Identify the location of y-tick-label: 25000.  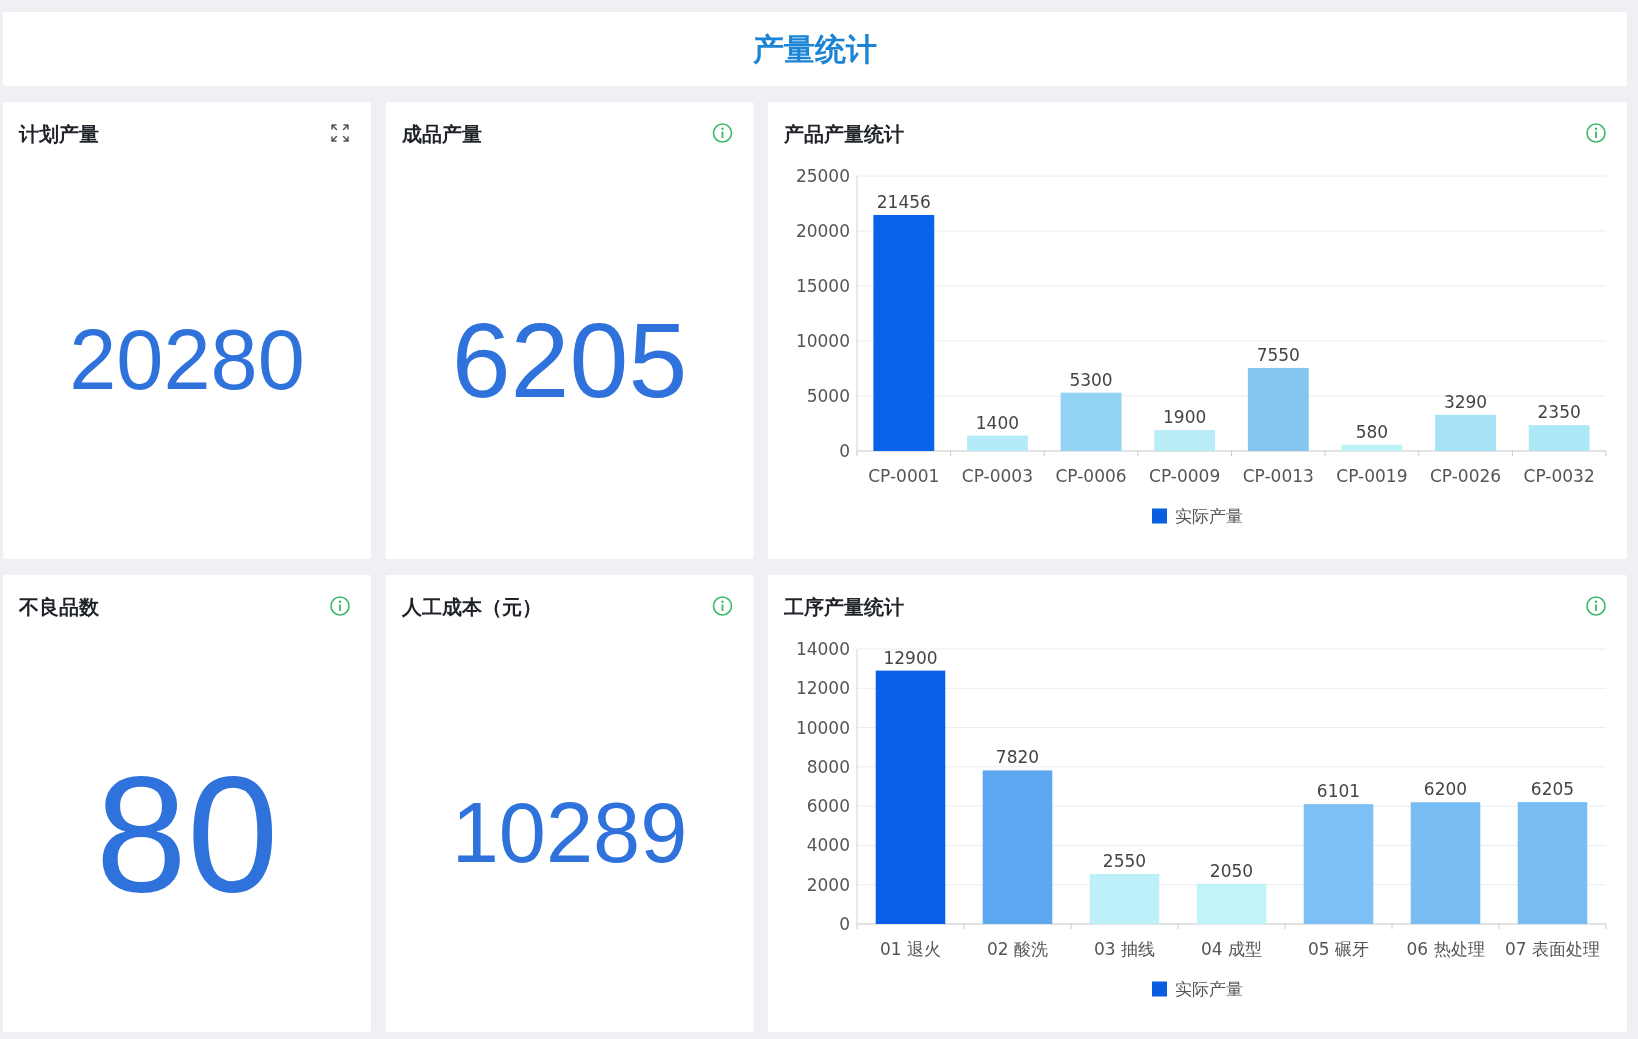
(822, 176).